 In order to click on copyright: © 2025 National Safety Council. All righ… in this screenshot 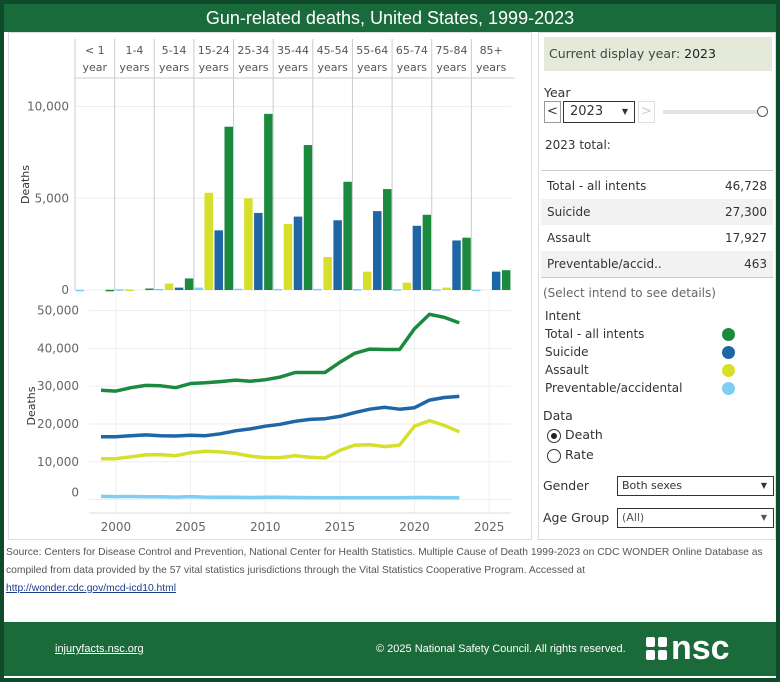, I will do `click(501, 649)`.